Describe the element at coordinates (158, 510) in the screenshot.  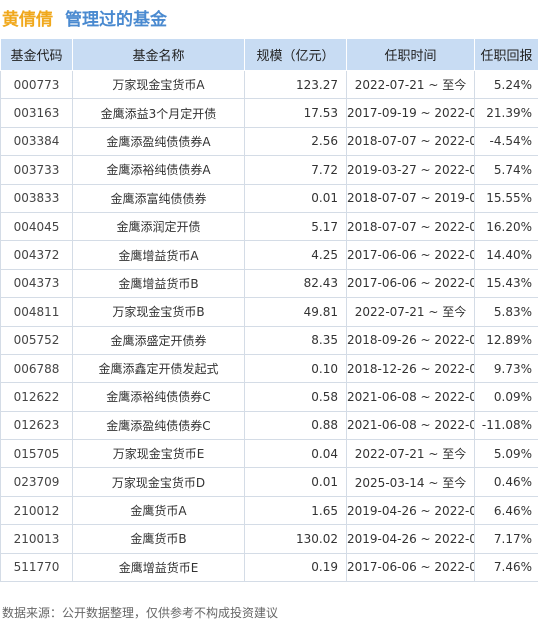
I see `fund-name: 金鹰货币A` at that location.